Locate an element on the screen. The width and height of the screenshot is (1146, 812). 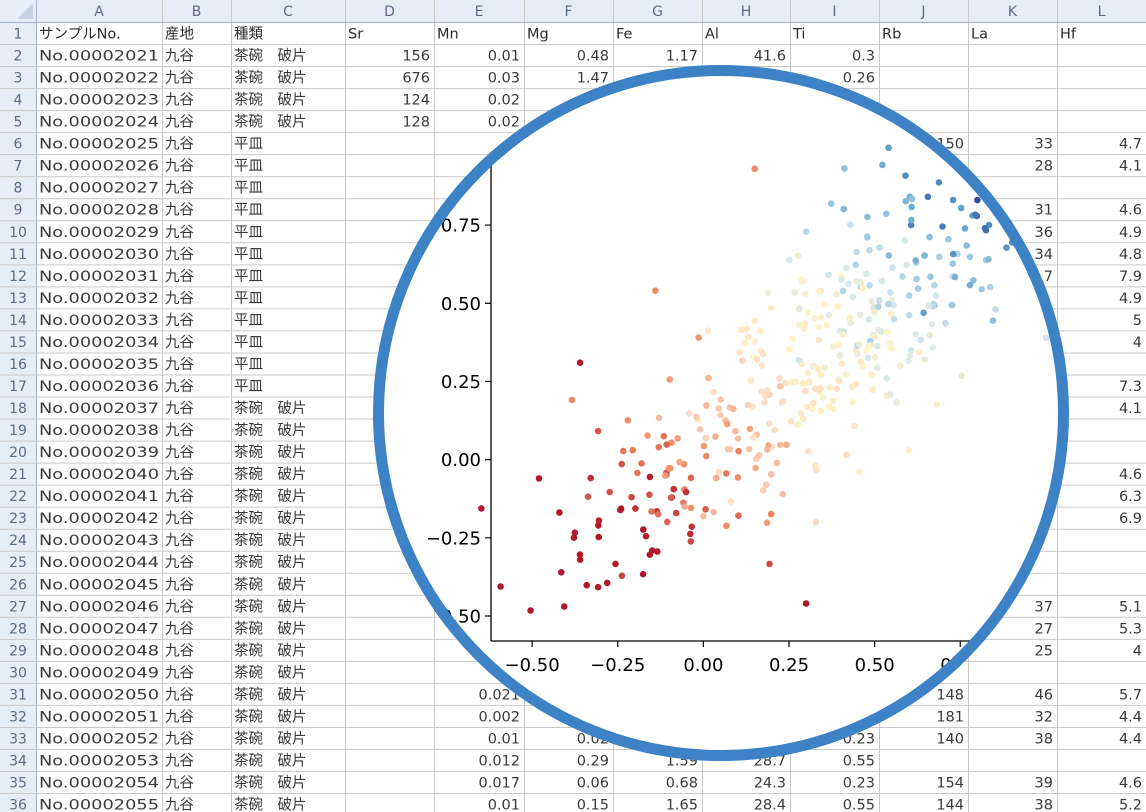
data-cell: 0.68 is located at coordinates (682, 784).